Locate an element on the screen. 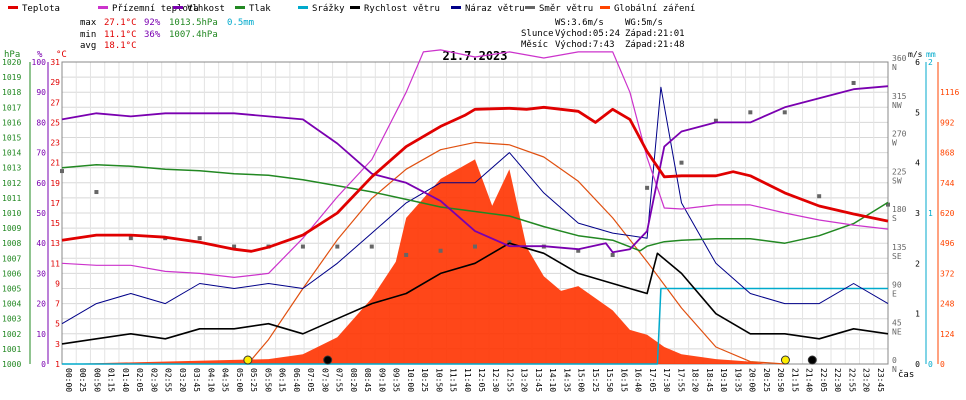 This screenshot has height=400, width=966. wind-direction-tick-label: NW is located at coordinates (897, 105).